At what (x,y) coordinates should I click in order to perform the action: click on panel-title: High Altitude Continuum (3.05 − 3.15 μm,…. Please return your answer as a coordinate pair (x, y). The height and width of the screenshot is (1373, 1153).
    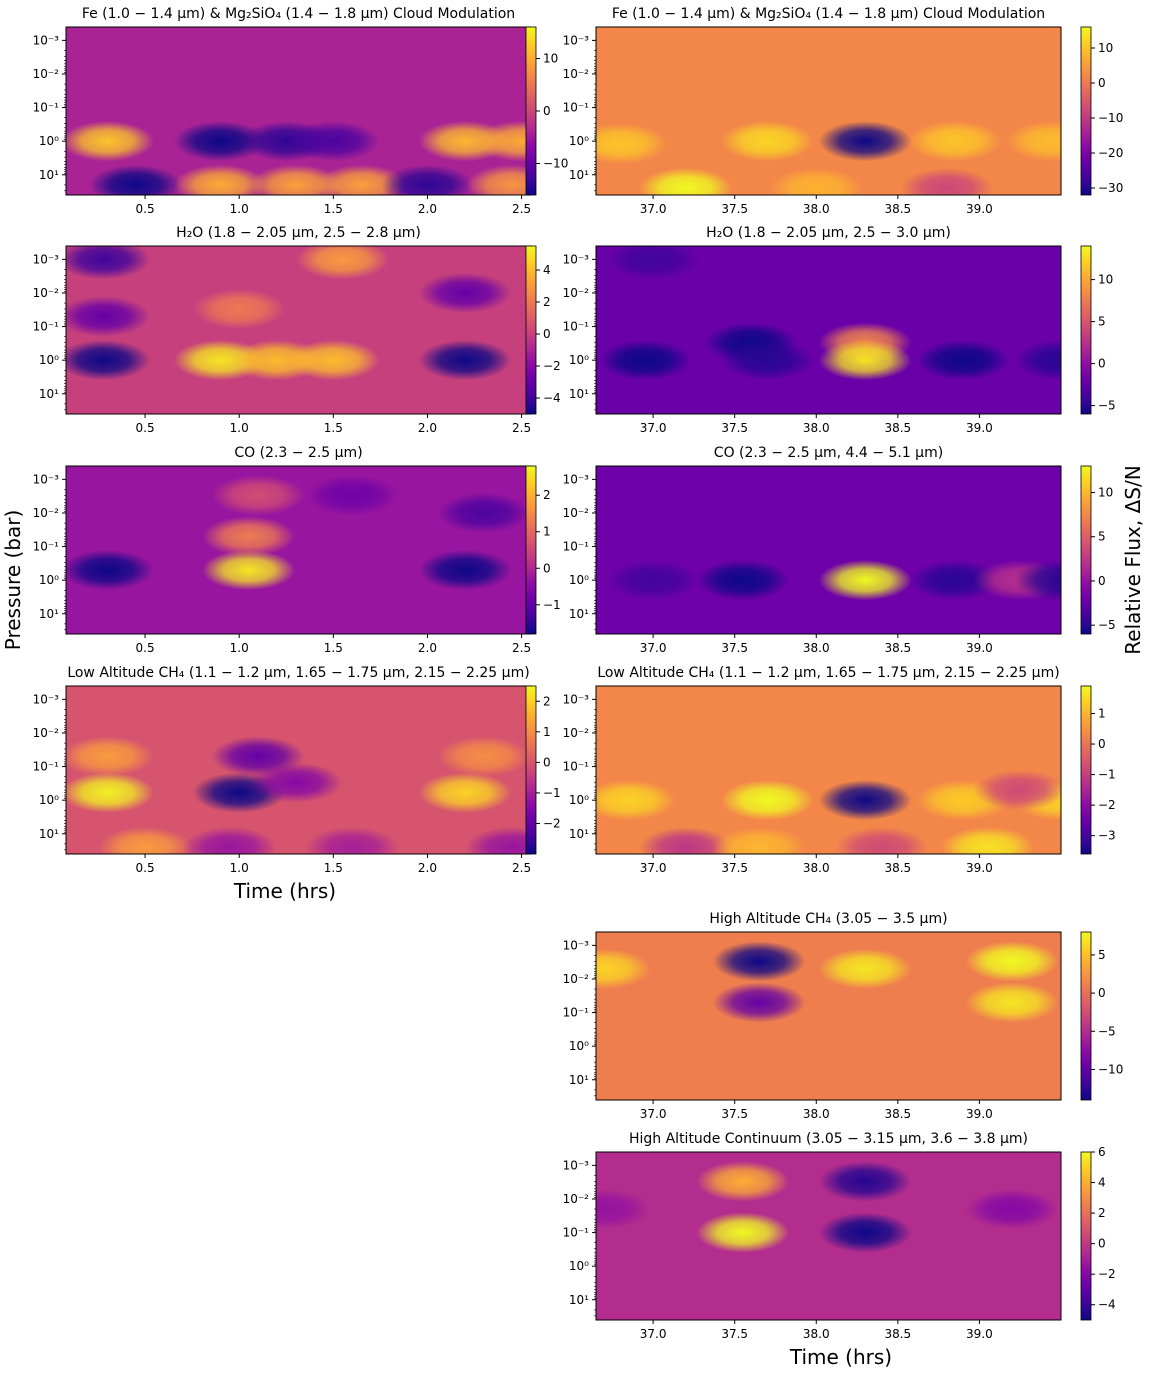
    Looking at the image, I should click on (828, 1139).